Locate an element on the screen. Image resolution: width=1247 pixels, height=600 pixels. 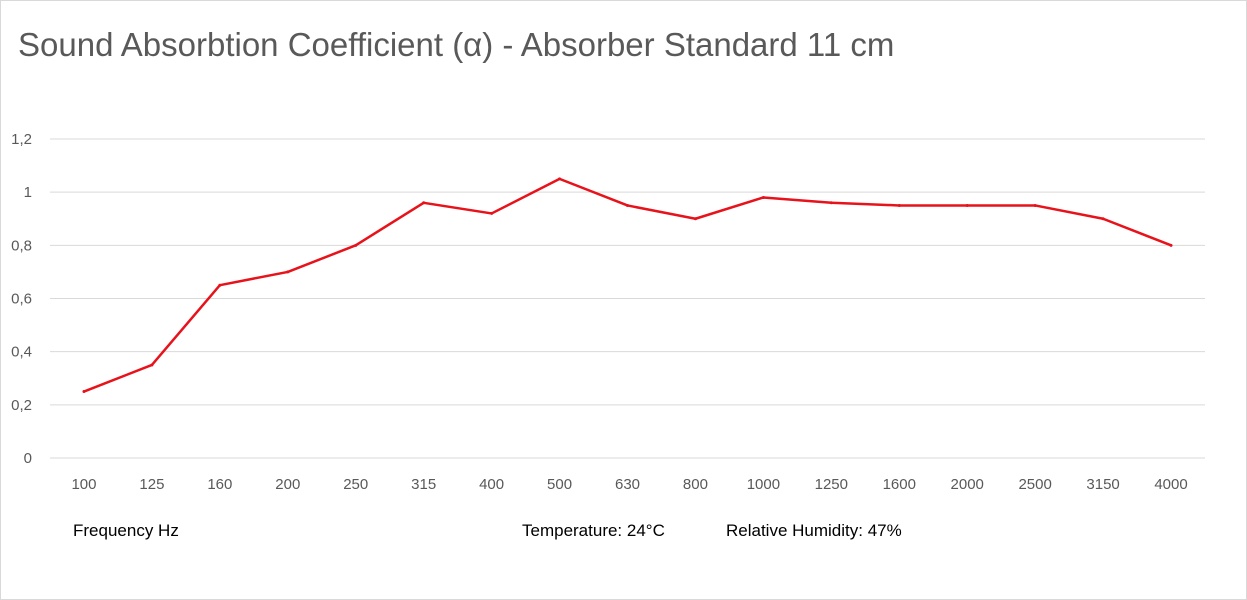
x-tick-label: 1250 is located at coordinates (831, 484).